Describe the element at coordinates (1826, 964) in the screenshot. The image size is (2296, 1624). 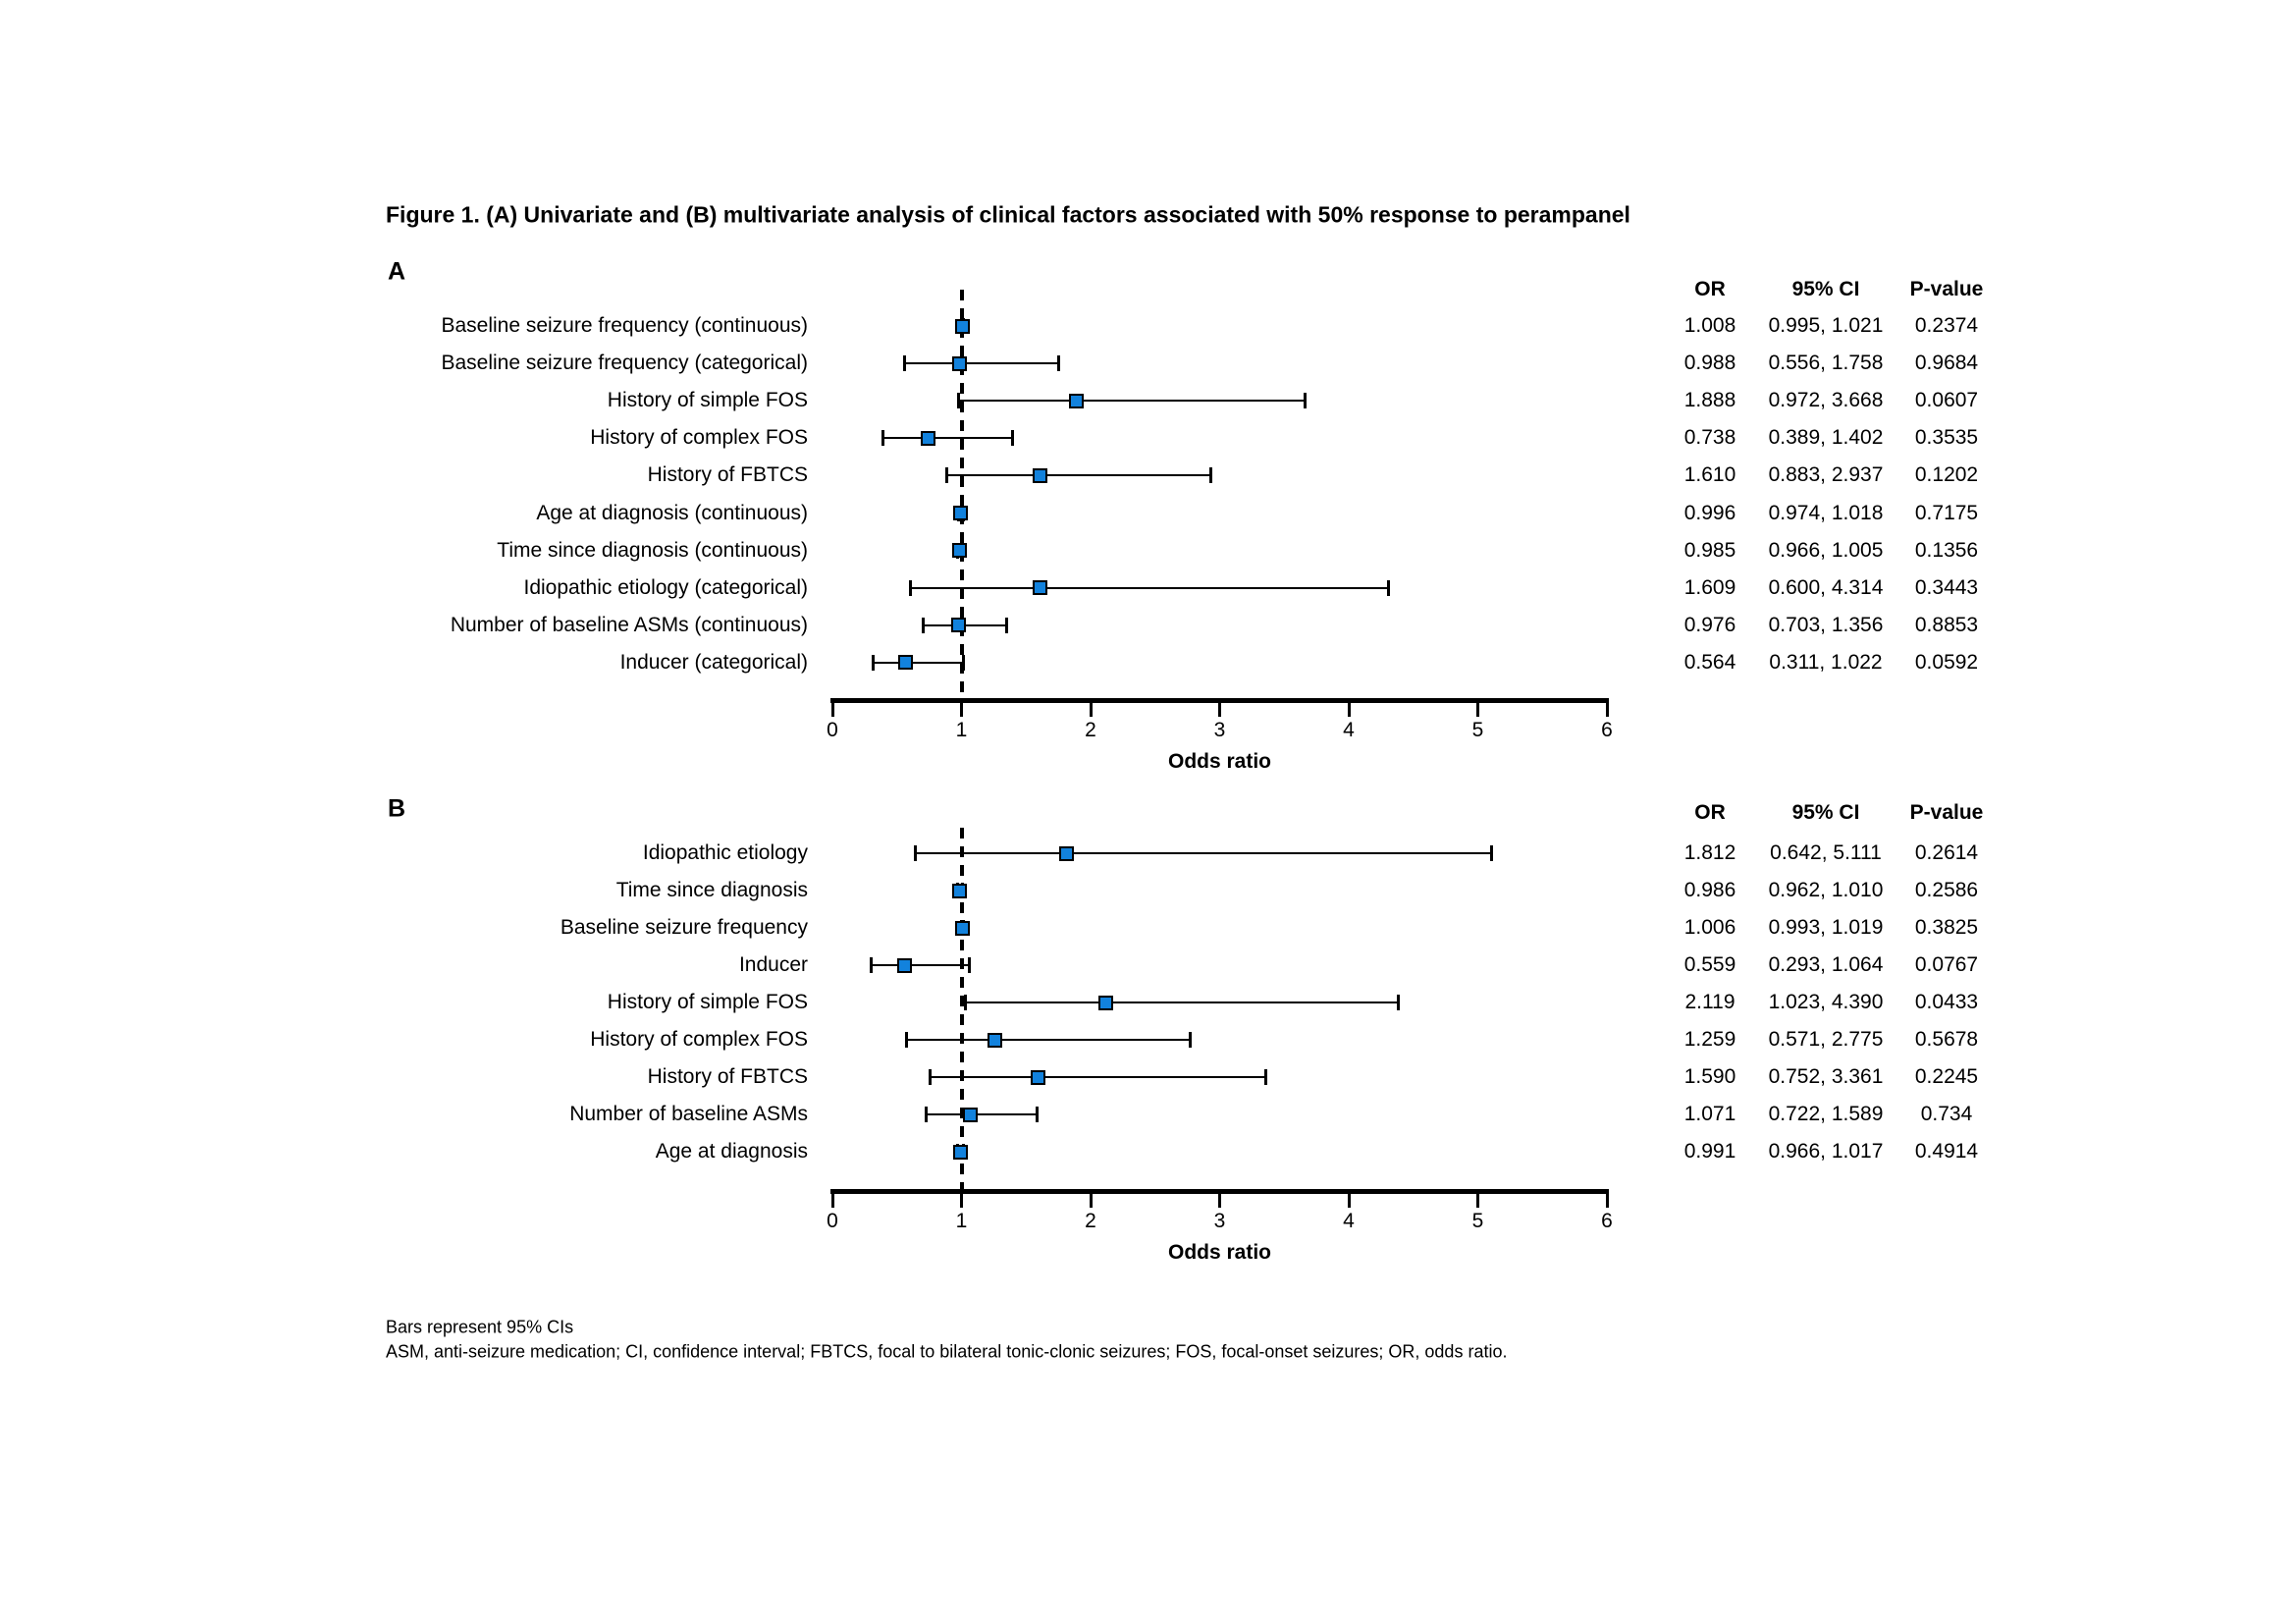
I see `ci-value: 0.293, 1.064` at that location.